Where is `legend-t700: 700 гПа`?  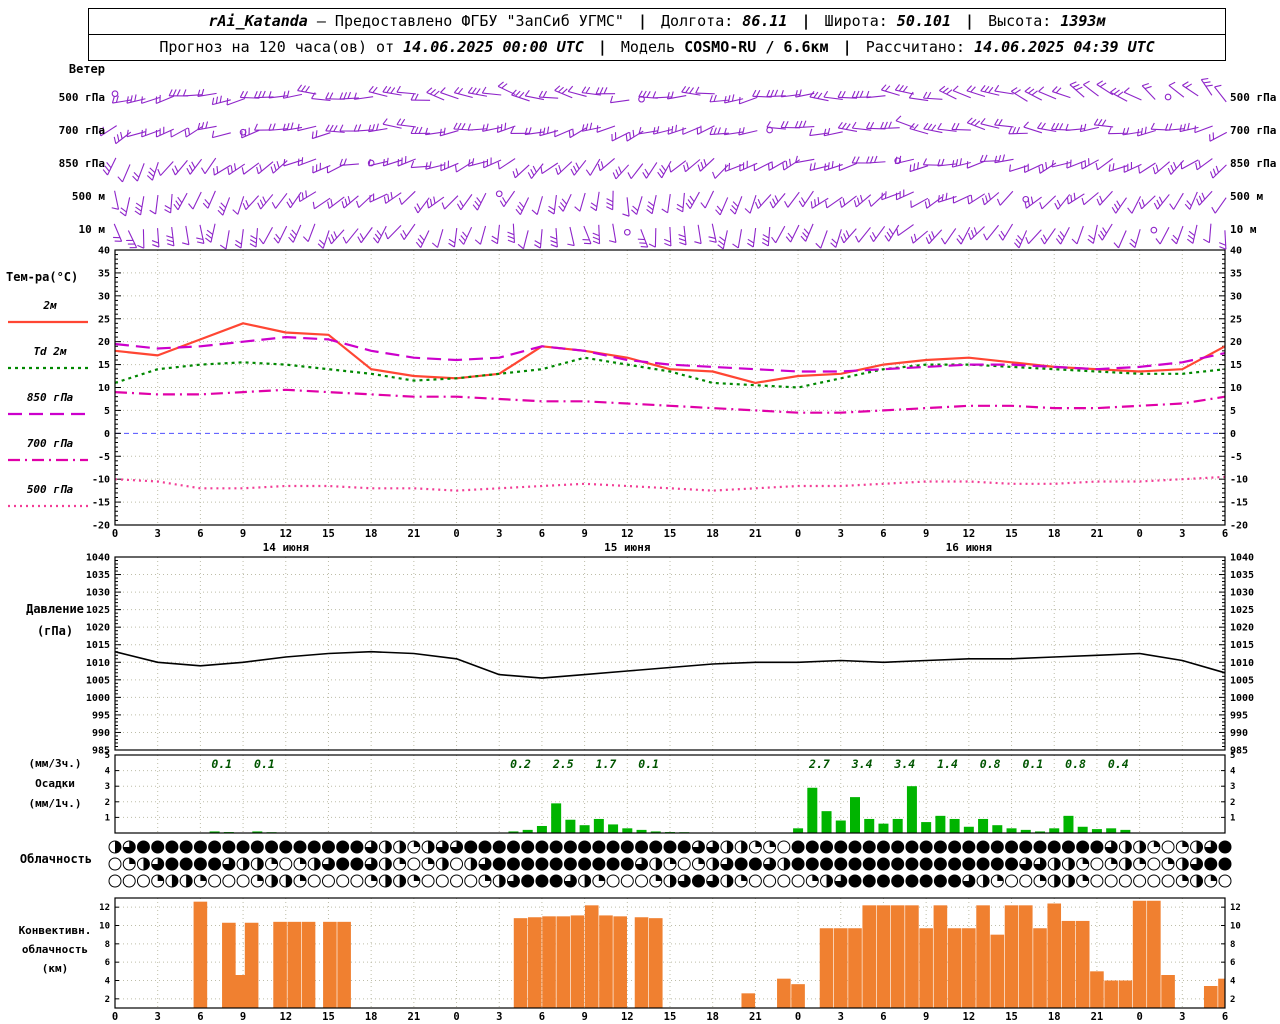 legend-t700: 700 гПа is located at coordinates (50, 443).